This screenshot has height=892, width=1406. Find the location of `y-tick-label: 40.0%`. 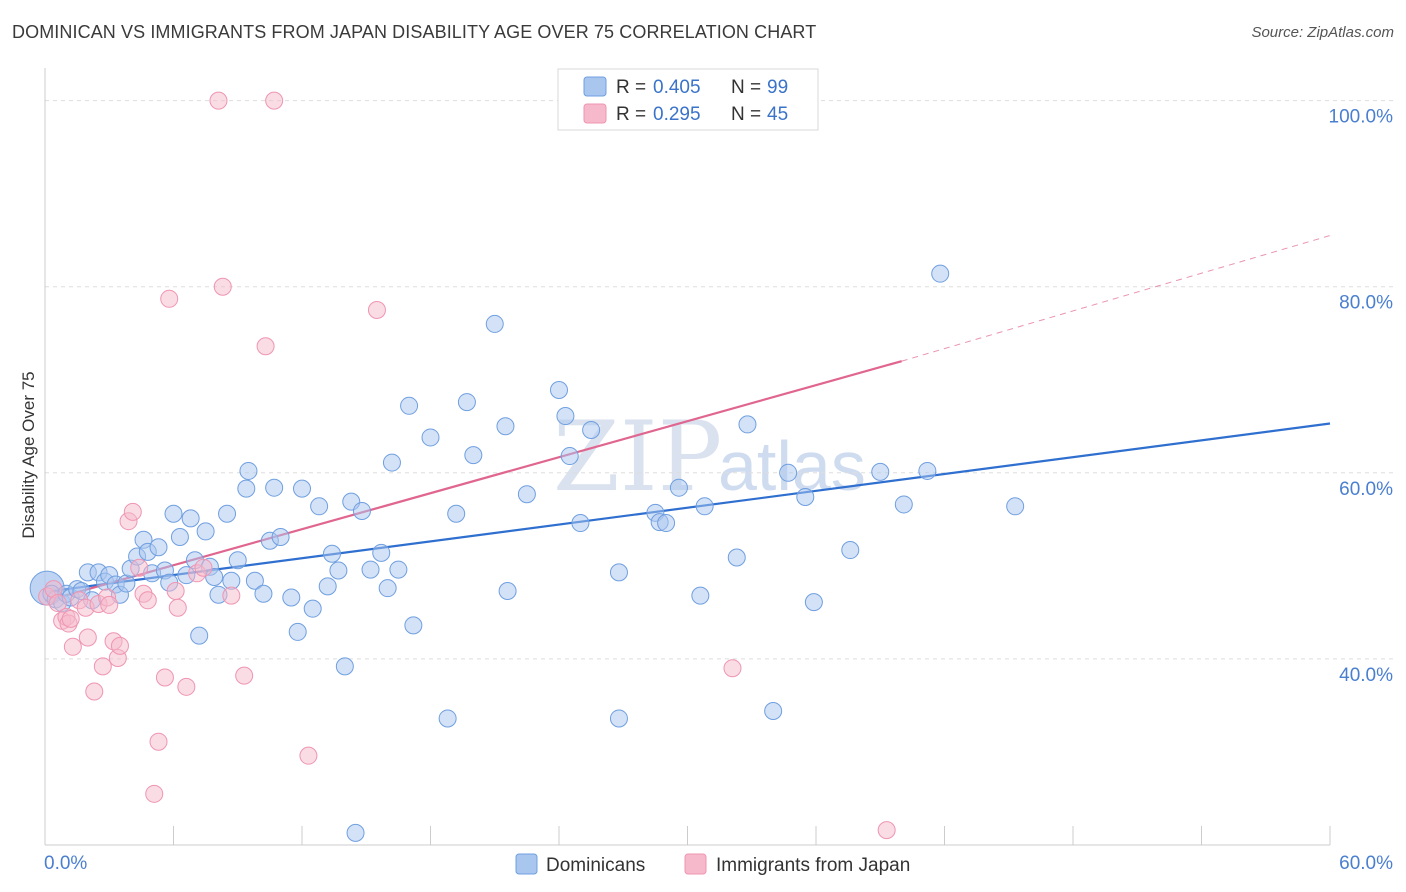

y-tick-label: 40.0% is located at coordinates (1366, 675).